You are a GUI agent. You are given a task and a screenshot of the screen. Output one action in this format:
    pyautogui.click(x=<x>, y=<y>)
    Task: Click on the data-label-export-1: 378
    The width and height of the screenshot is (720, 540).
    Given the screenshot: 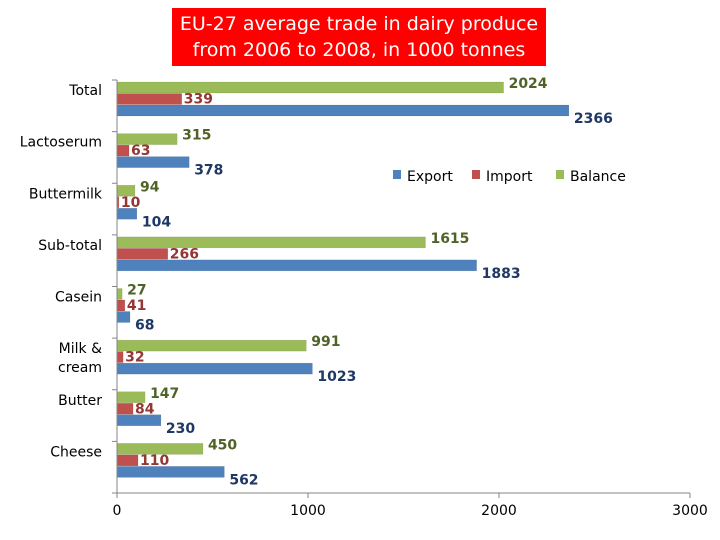 What is the action you would take?
    pyautogui.click(x=208, y=171)
    